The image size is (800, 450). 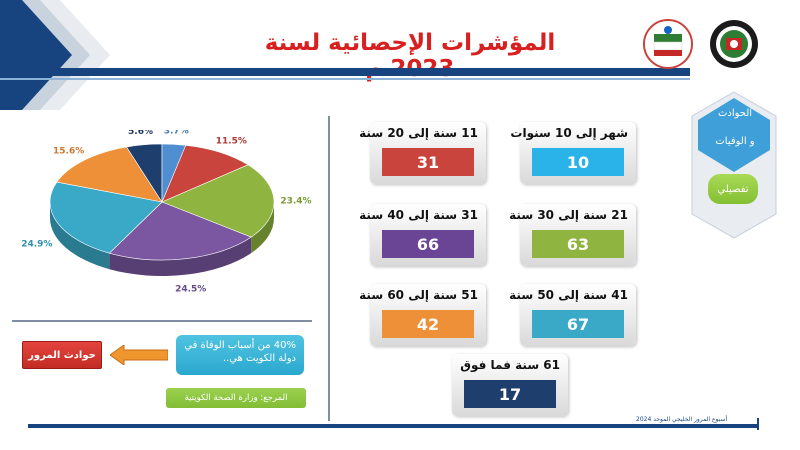 What do you see at coordinates (418, 215) in the screenshot?
I see `stat-card-label: 31 سنة إلى 40 سنة` at bounding box center [418, 215].